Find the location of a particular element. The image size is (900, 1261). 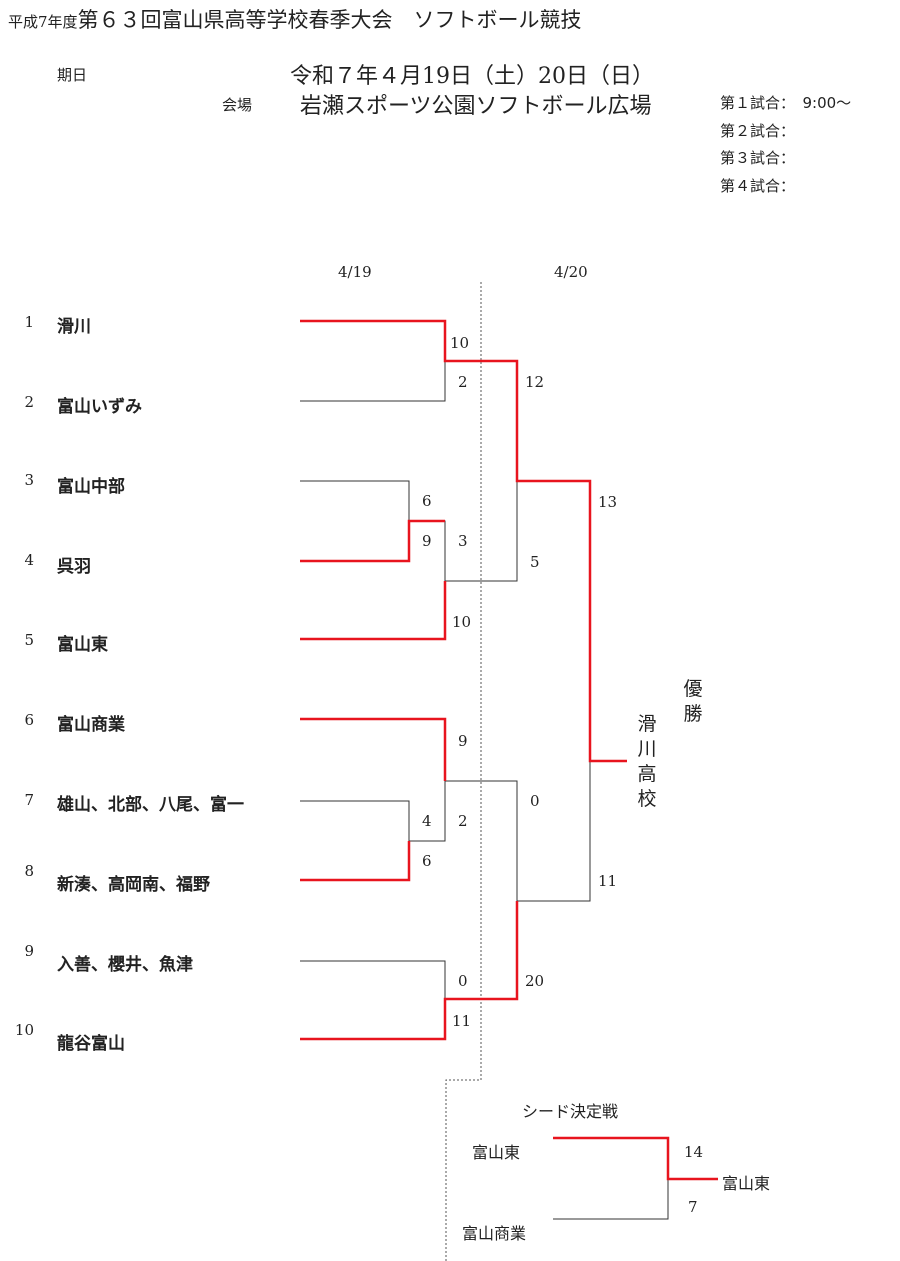

venue-label: 会場 is located at coordinates (237, 105).